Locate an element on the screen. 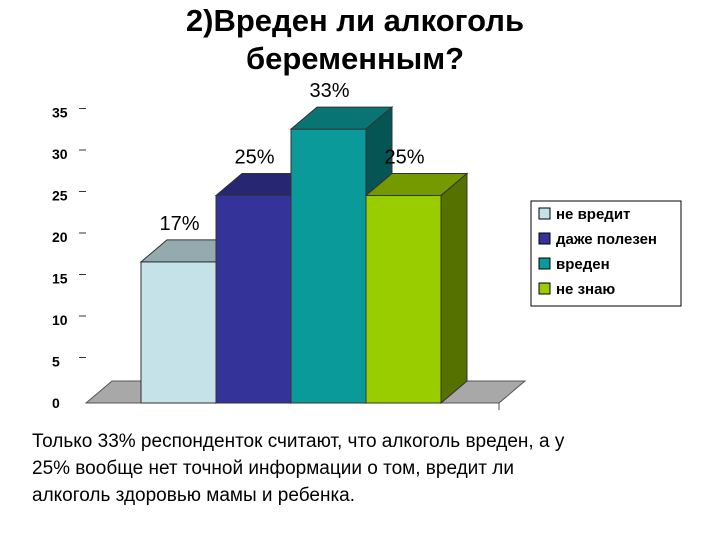 The width and height of the screenshot is (720, 540). bar-side is located at coordinates (454, 288).